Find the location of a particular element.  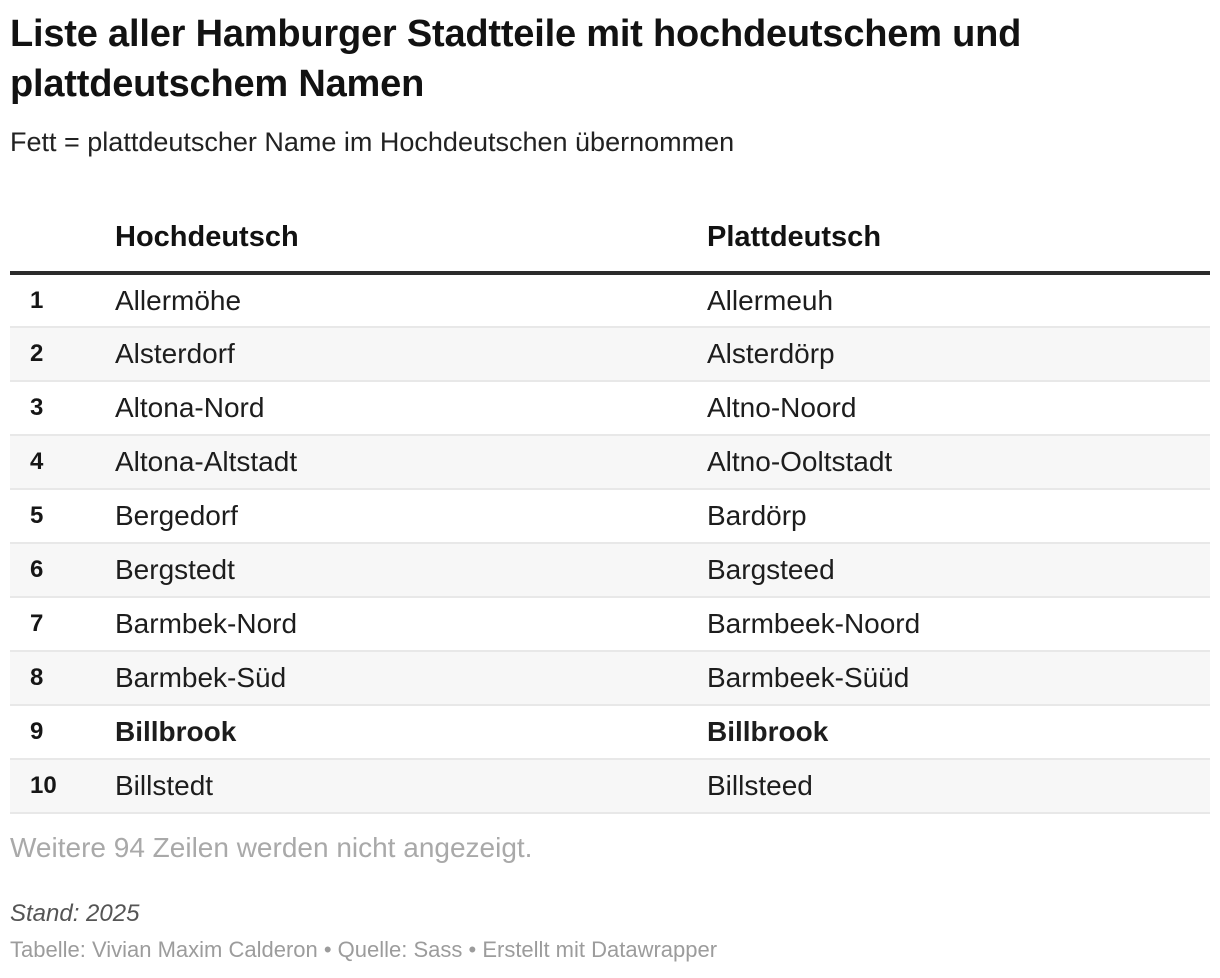

cell-hochdeutsch: Alsterdorf is located at coordinates (175, 353).